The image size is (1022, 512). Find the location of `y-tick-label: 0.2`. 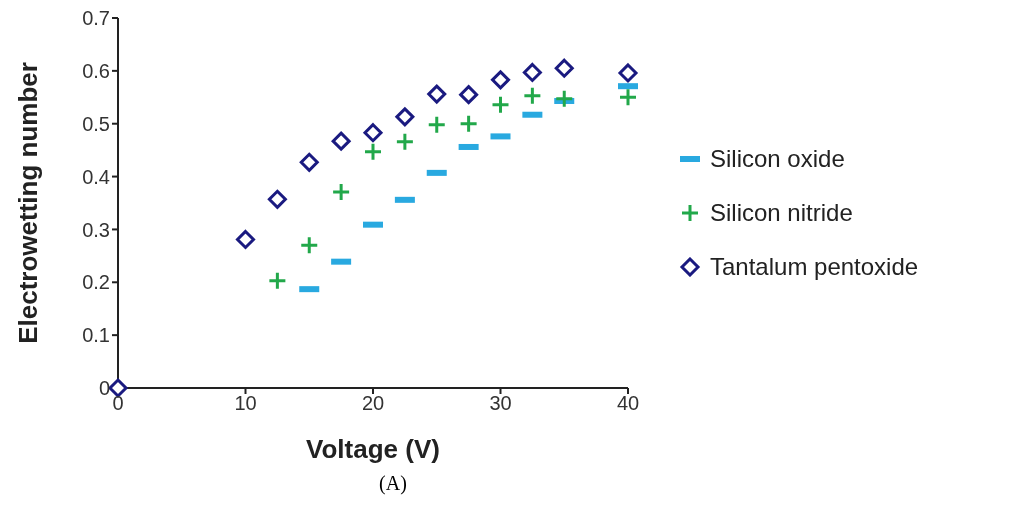

y-tick-label: 0.2 is located at coordinates (96, 282).